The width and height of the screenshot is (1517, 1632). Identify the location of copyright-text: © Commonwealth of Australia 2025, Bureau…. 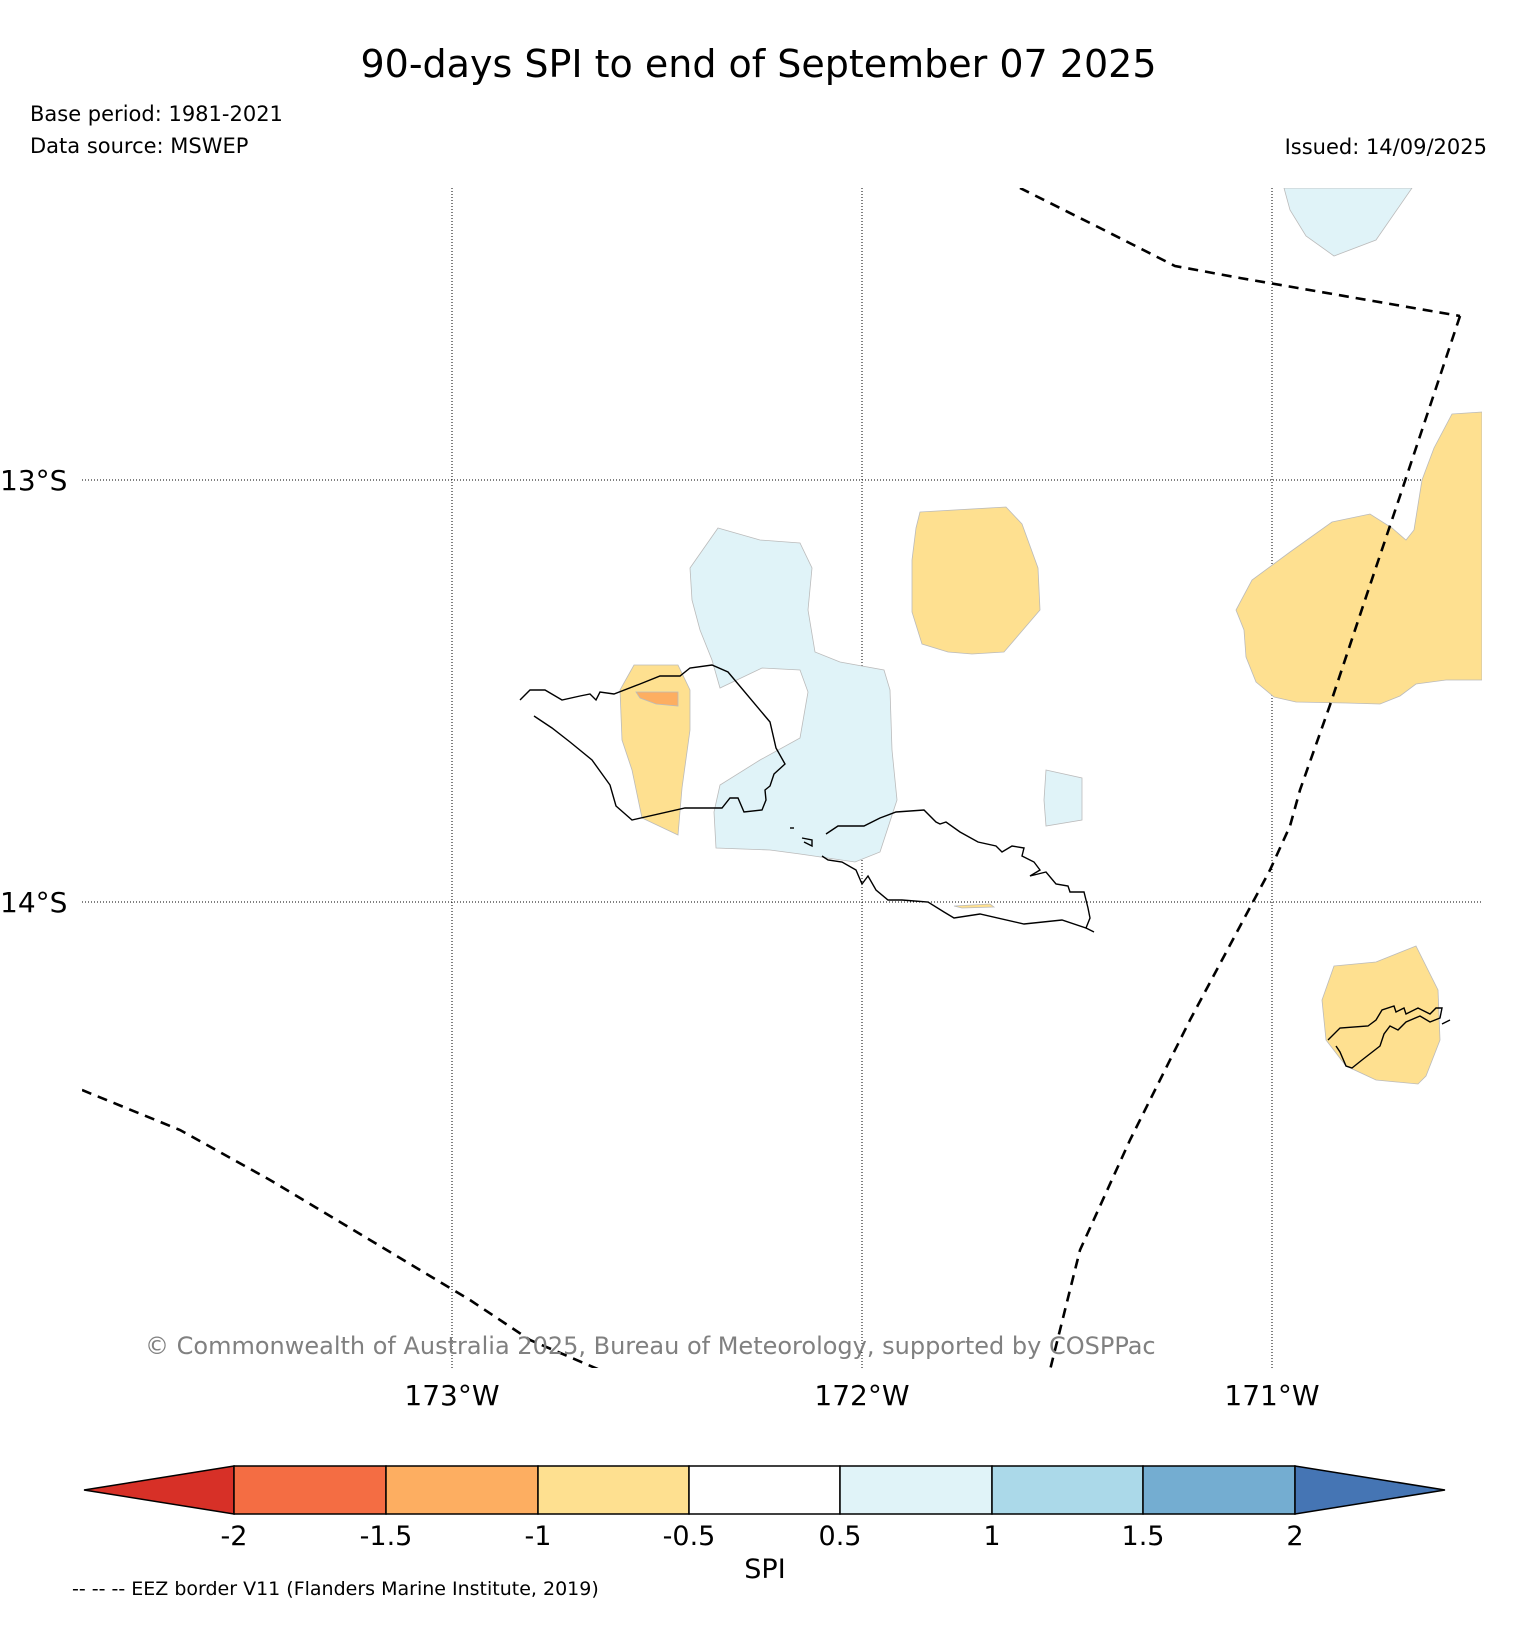
(650, 1346).